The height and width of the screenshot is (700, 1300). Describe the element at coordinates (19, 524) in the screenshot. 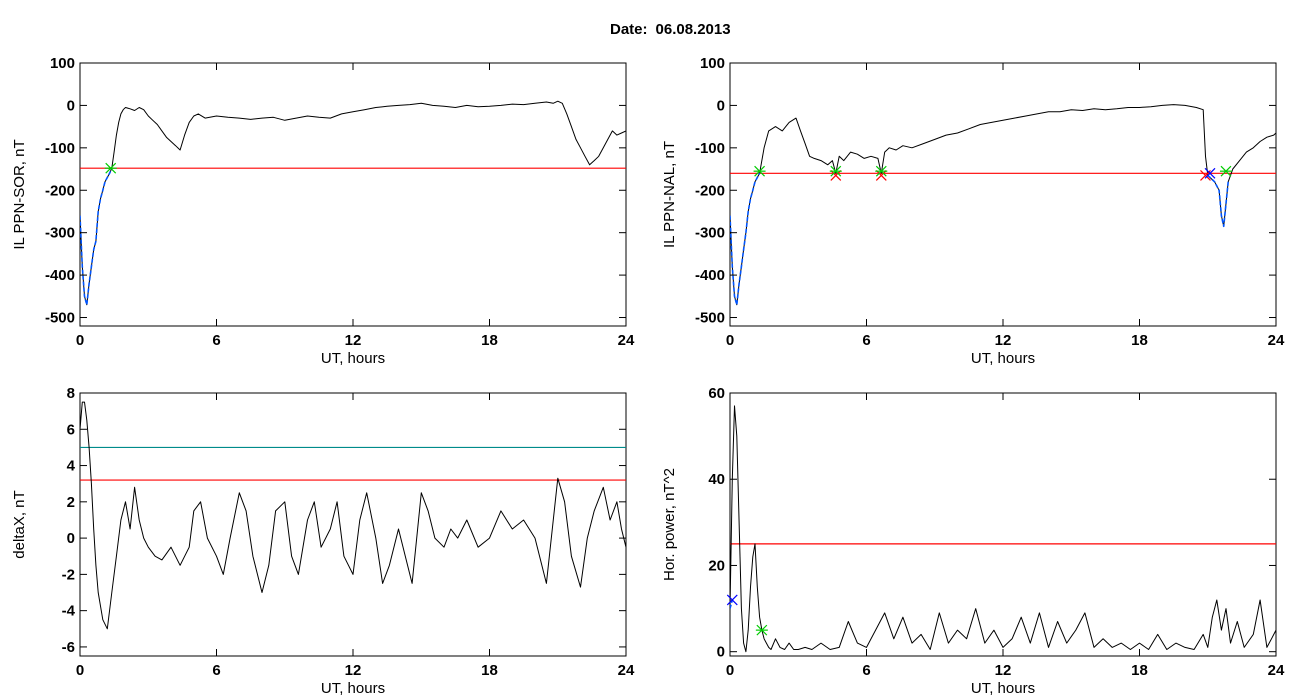

I see `y-axis-title: deltaX, nT` at that location.